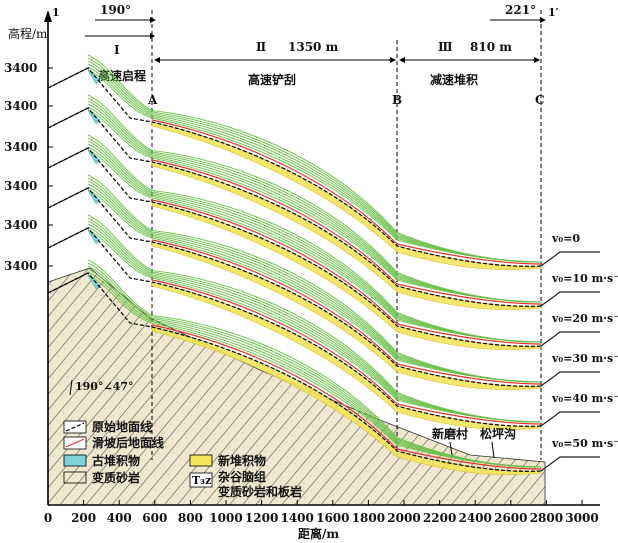 This screenshot has width=618, height=543. I want to click on point-A: A, so click(152, 100).